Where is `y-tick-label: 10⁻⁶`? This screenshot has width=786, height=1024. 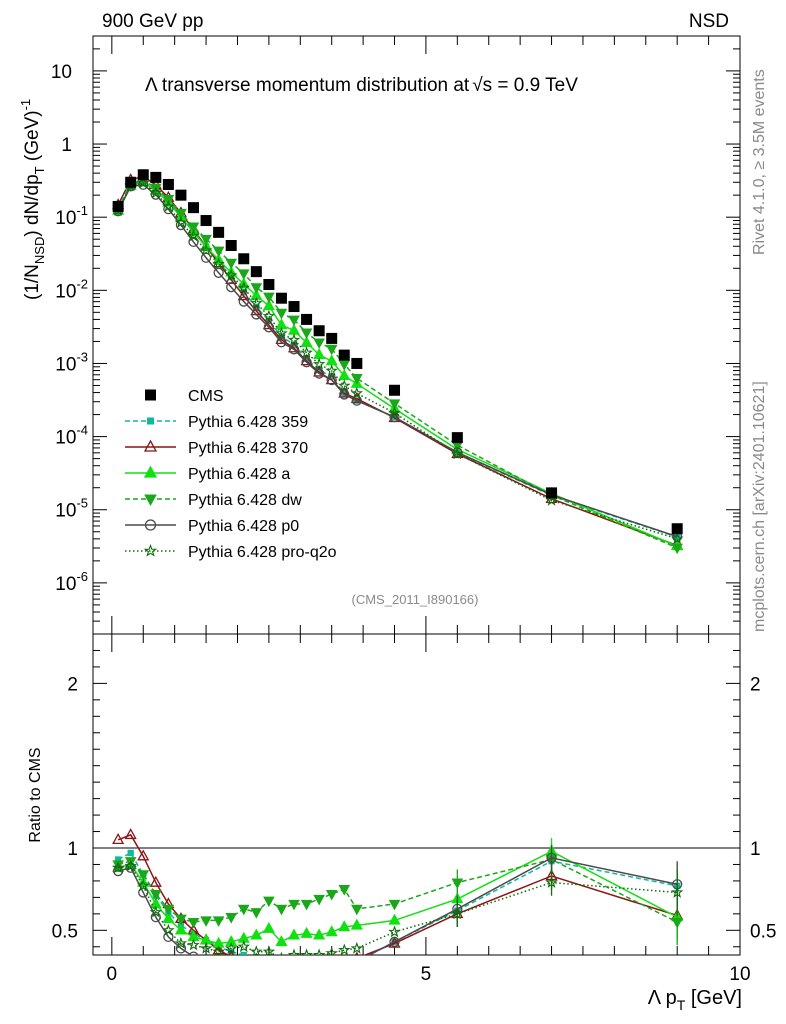 y-tick-label: 10⁻⁶ is located at coordinates (71, 582).